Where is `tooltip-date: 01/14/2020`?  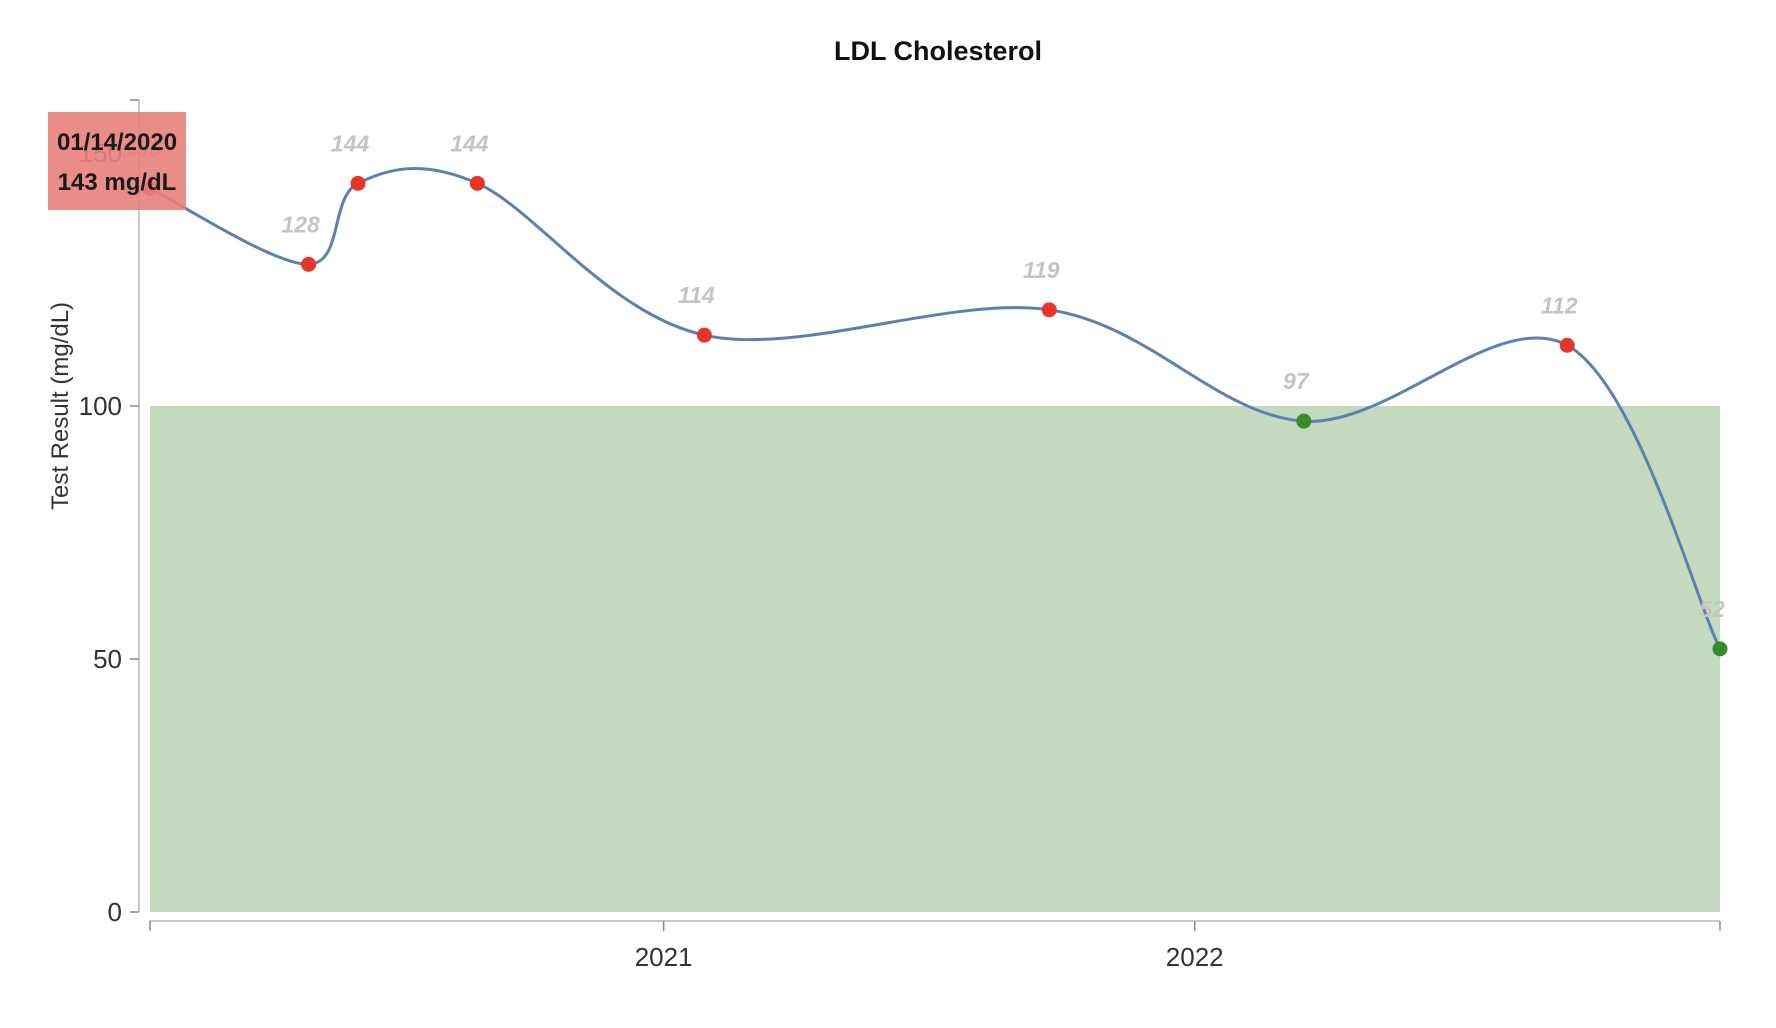
tooltip-date: 01/14/2020 is located at coordinates (117, 142).